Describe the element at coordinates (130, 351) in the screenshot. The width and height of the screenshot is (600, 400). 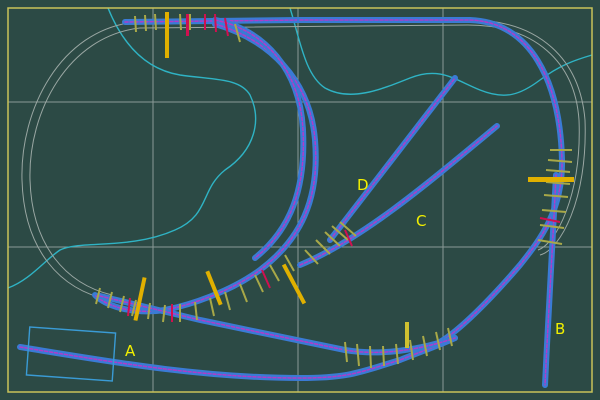
I see `label-a: A` at that location.